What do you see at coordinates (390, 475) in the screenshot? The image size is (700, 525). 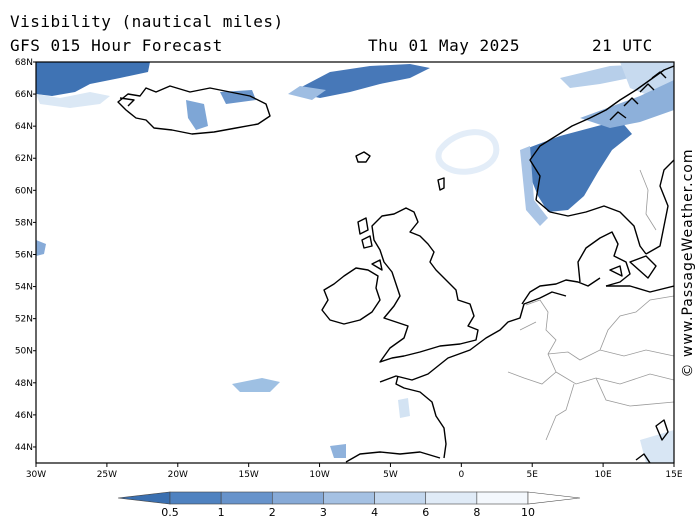 I see `x-tick-label: 5W` at bounding box center [390, 475].